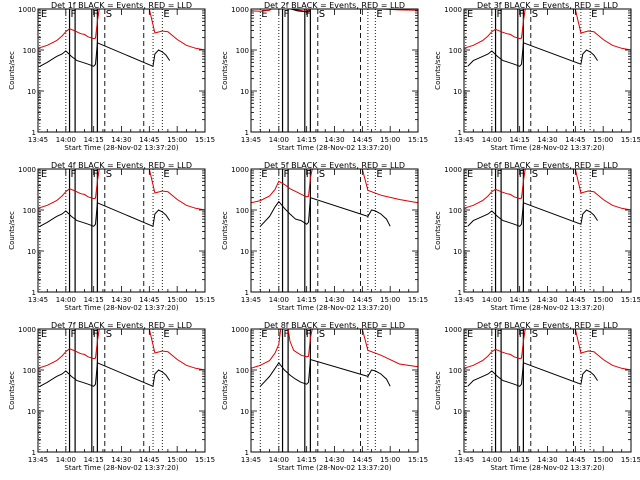 This screenshot has width=640, height=480. What do you see at coordinates (547, 5) in the screenshot?
I see `chart-title: Det 3f BLACK = Events, RED = LLD` at bounding box center [547, 5].